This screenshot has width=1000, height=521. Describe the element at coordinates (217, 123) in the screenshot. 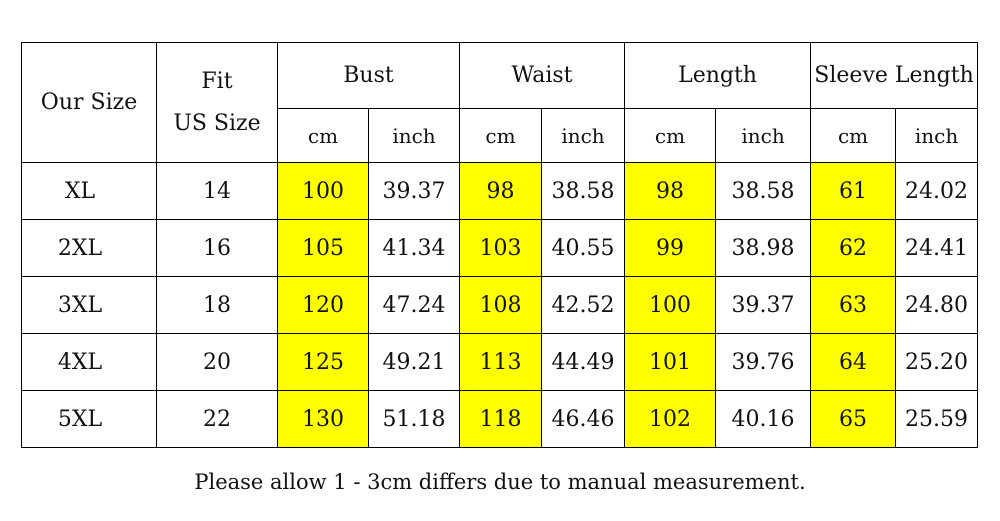

I see `header-us-size: US Size` at that location.